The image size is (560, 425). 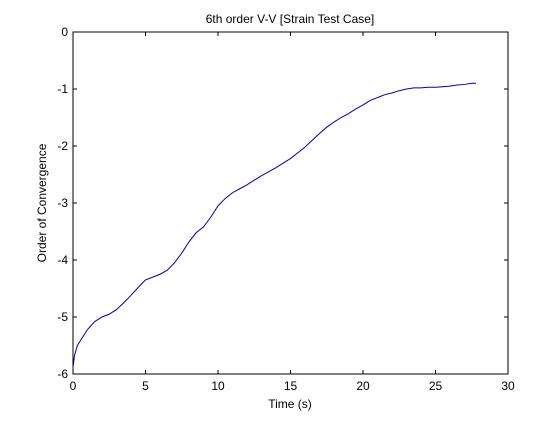 I want to click on y-axis-label: Order of Convergence, so click(x=42, y=202).